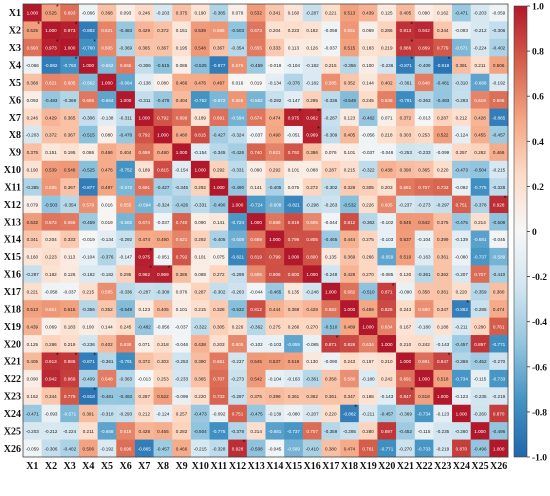 This screenshot has height=496, width=550. I want to click on cell-value-label: 0.341, so click(33, 239).